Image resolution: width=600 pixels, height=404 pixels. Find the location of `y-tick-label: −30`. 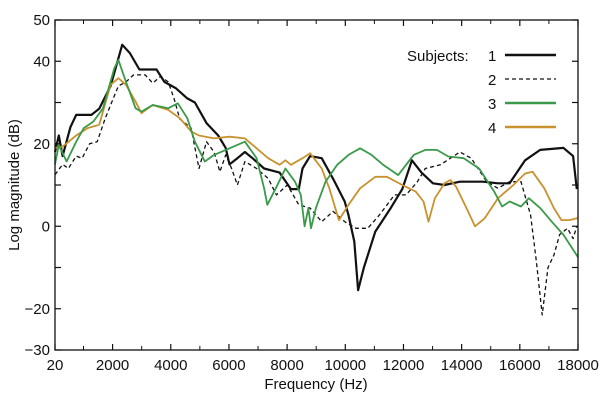

y-tick-label: −30 is located at coordinates (37, 350).